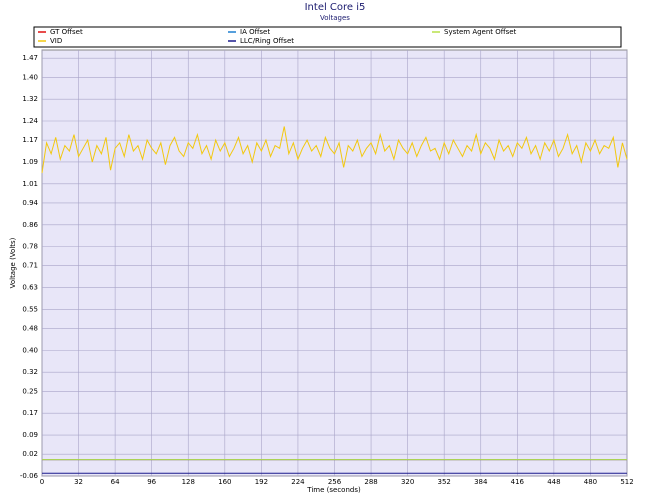 The width and height of the screenshot is (670, 502). Describe the element at coordinates (298, 482) in the screenshot. I see `x-tick-label: 224` at that location.